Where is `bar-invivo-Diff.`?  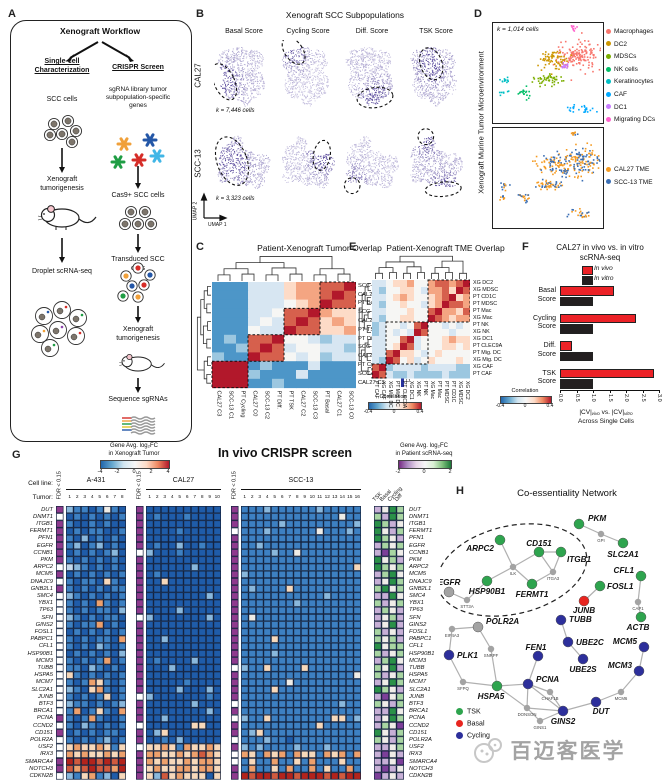
bar-invivo-Diff. is located at coordinates (566, 346).